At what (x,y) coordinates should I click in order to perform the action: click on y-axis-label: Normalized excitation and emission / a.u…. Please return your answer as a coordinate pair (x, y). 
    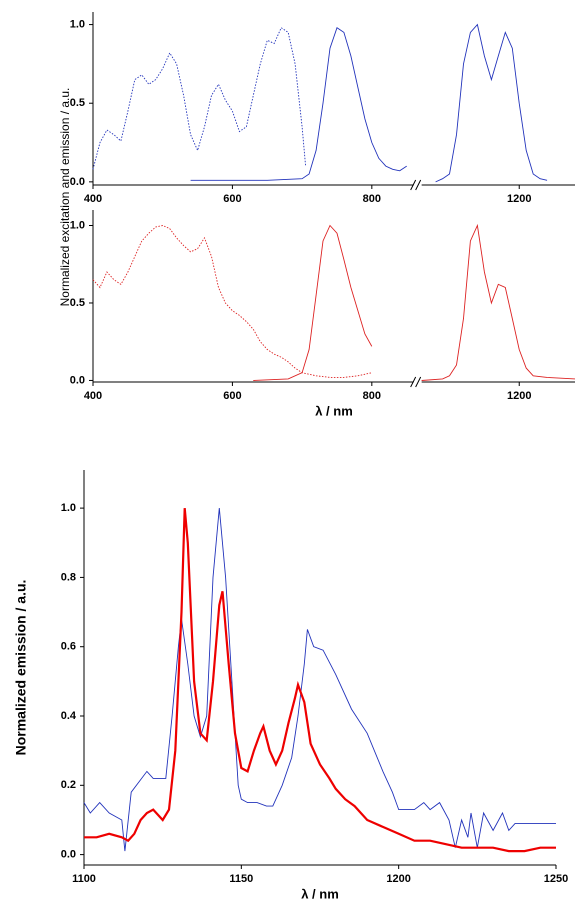
    Looking at the image, I should click on (65, 197).